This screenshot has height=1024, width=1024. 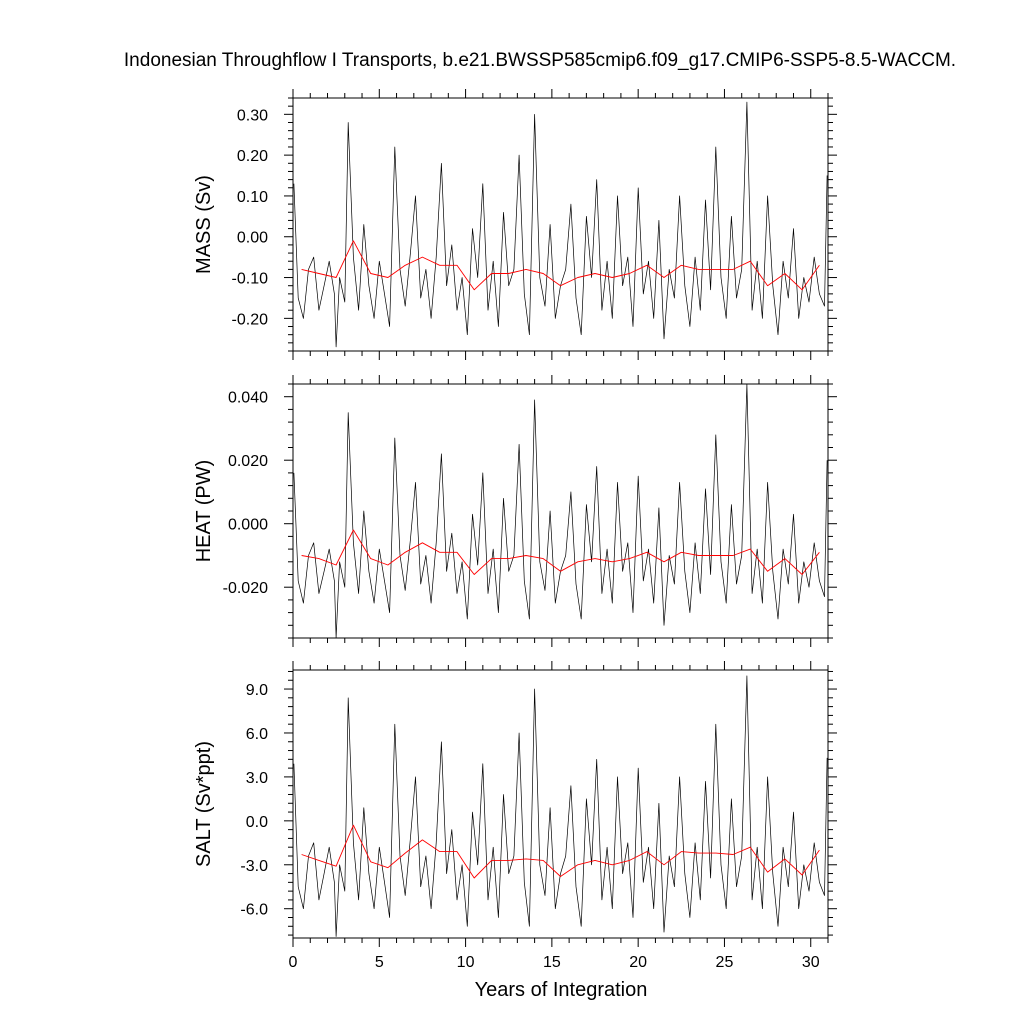 I want to click on salt-x-tick-label: 10, so click(x=466, y=962).